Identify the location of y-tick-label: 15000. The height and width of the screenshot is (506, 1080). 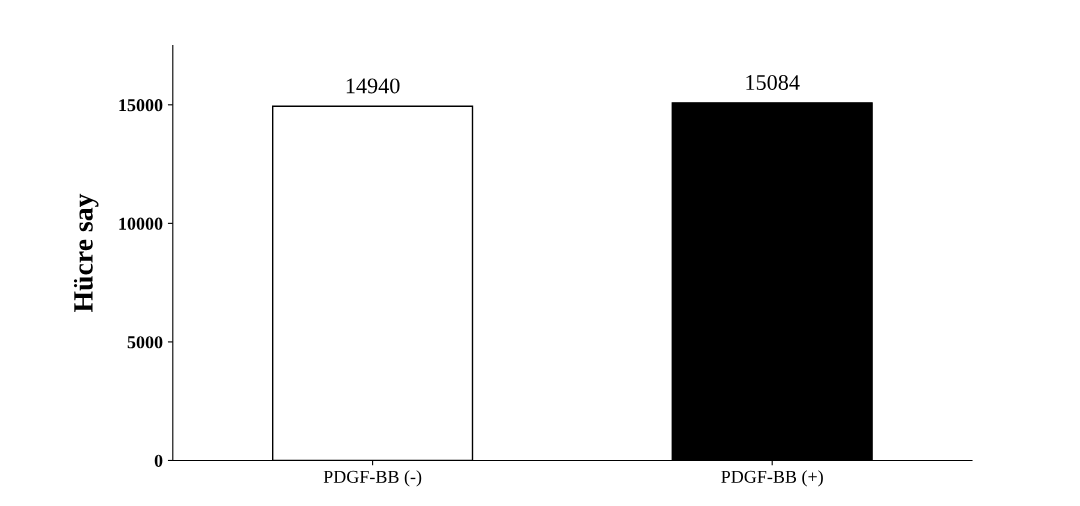
(141, 105).